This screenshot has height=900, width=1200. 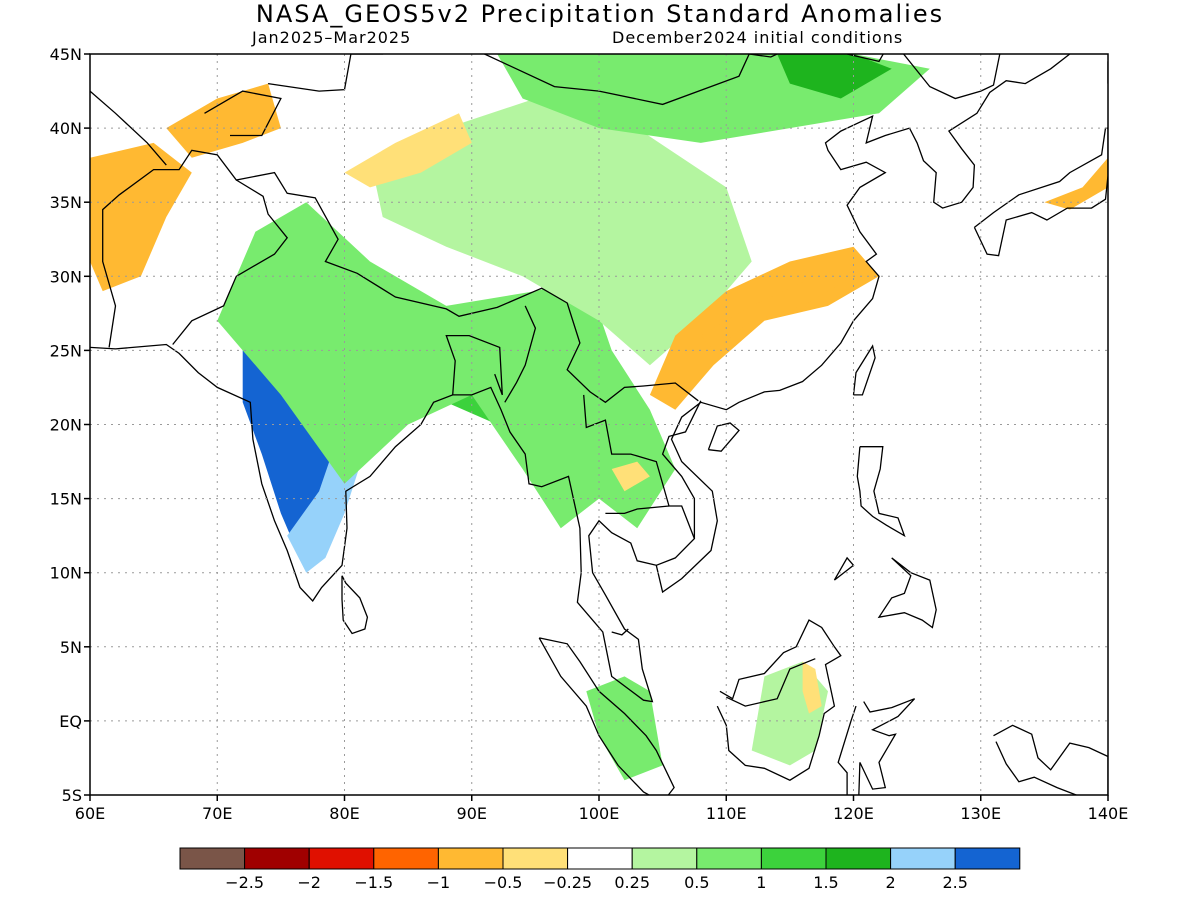 What do you see at coordinates (503, 882) in the screenshot?
I see `colorbar-label: −0.5` at bounding box center [503, 882].